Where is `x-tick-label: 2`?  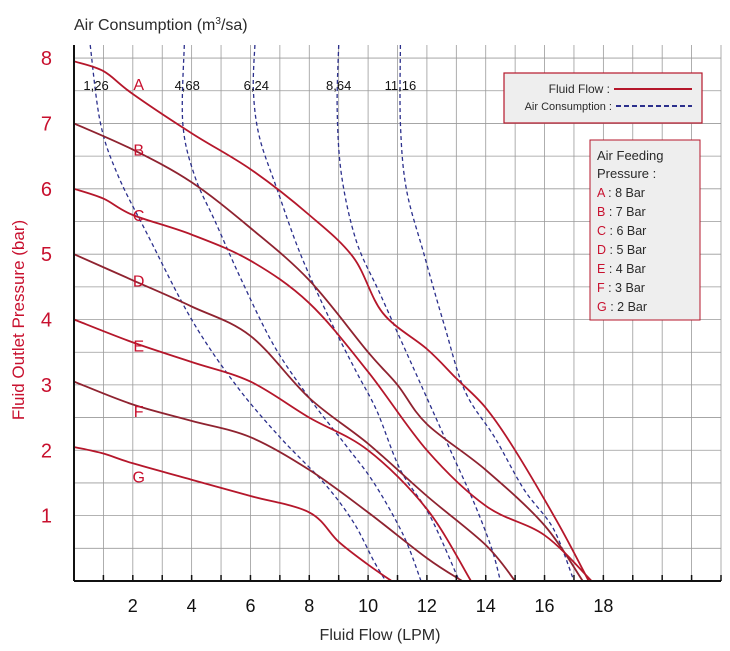
x-tick-label: 2 is located at coordinates (133, 606).